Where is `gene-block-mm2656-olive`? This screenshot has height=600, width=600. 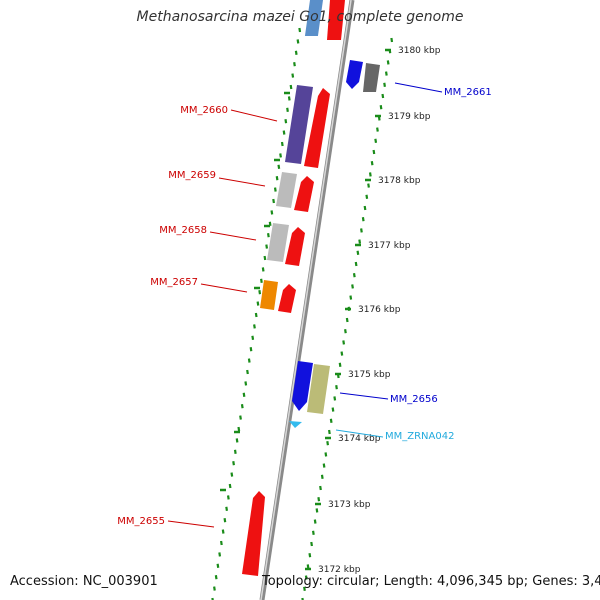 gene-block-mm2656-olive is located at coordinates (318, 389).